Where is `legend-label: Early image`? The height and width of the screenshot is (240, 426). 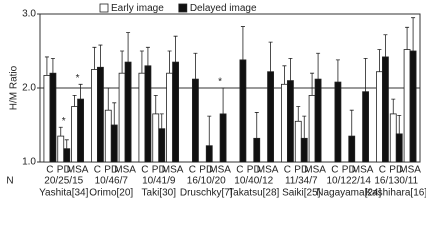 legend-label: Early image is located at coordinates (137, 8).